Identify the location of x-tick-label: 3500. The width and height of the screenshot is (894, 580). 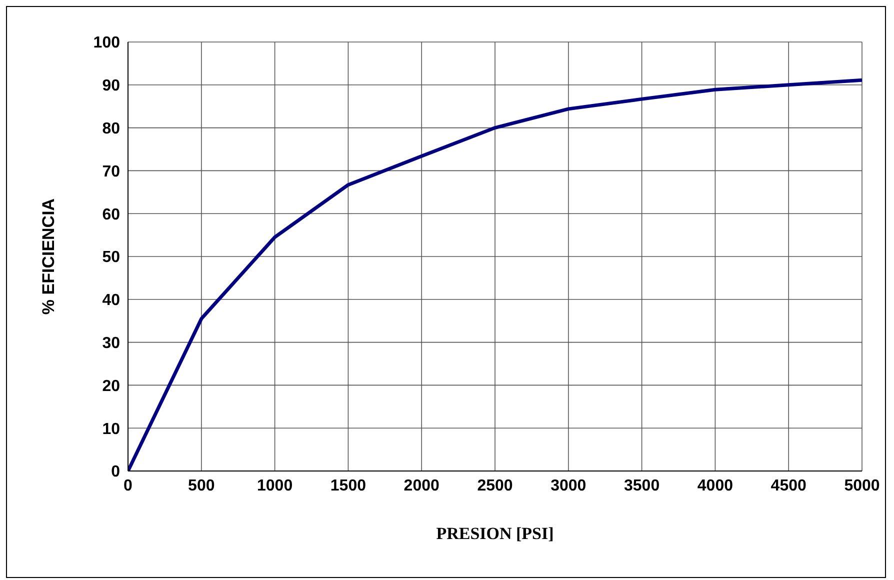
(642, 485).